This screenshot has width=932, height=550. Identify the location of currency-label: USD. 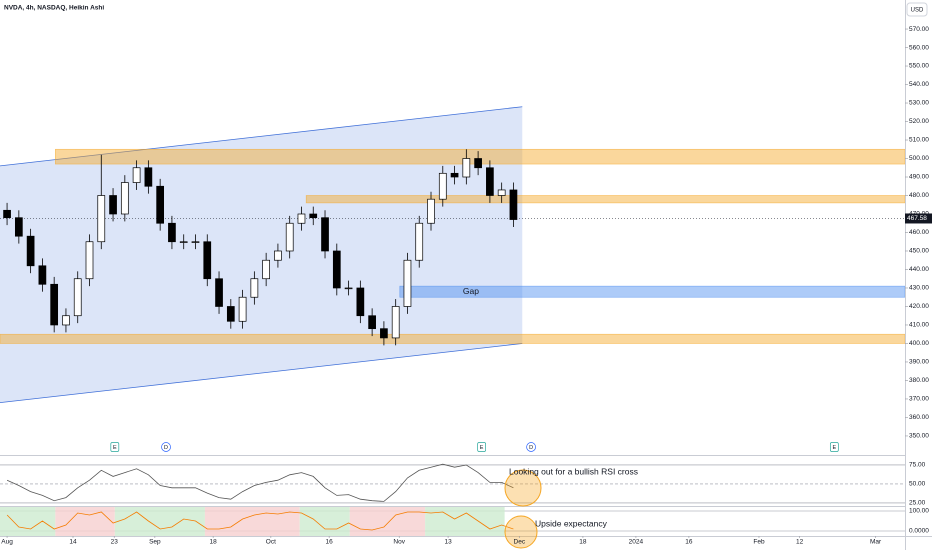
(917, 11).